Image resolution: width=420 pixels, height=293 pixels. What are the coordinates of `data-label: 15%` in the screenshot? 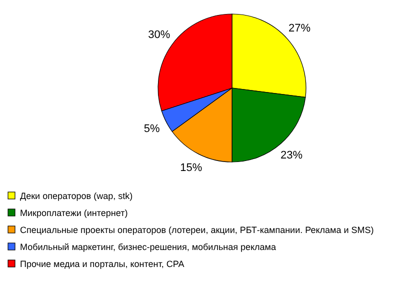 It's located at (191, 168).